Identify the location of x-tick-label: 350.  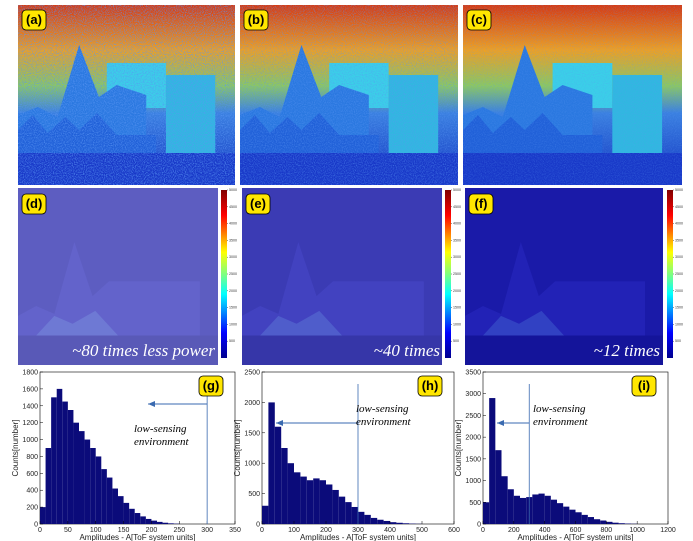
(235, 530).